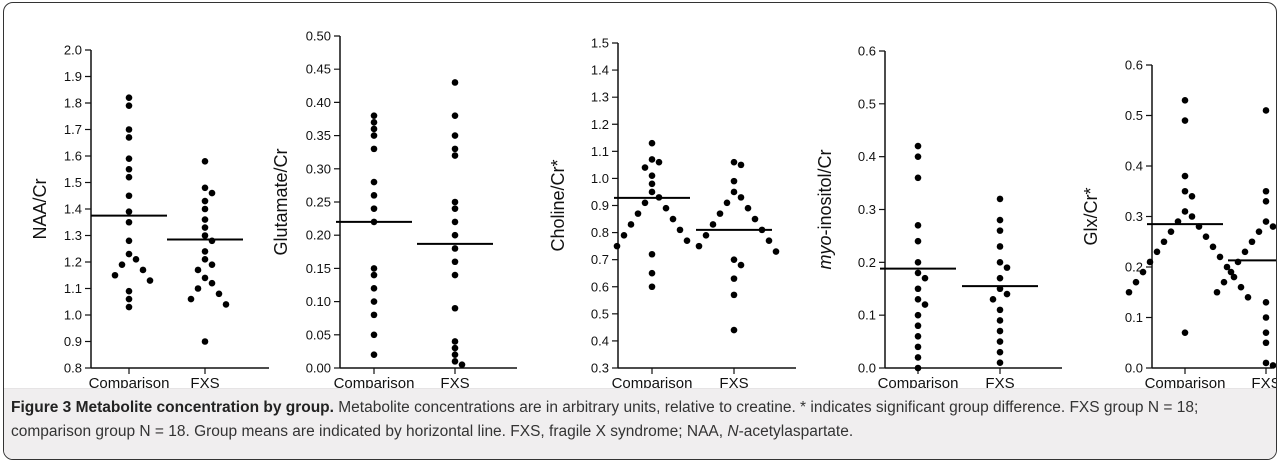  Describe the element at coordinates (318, 102) in the screenshot. I see `y-tick-label: 0.40` at that location.